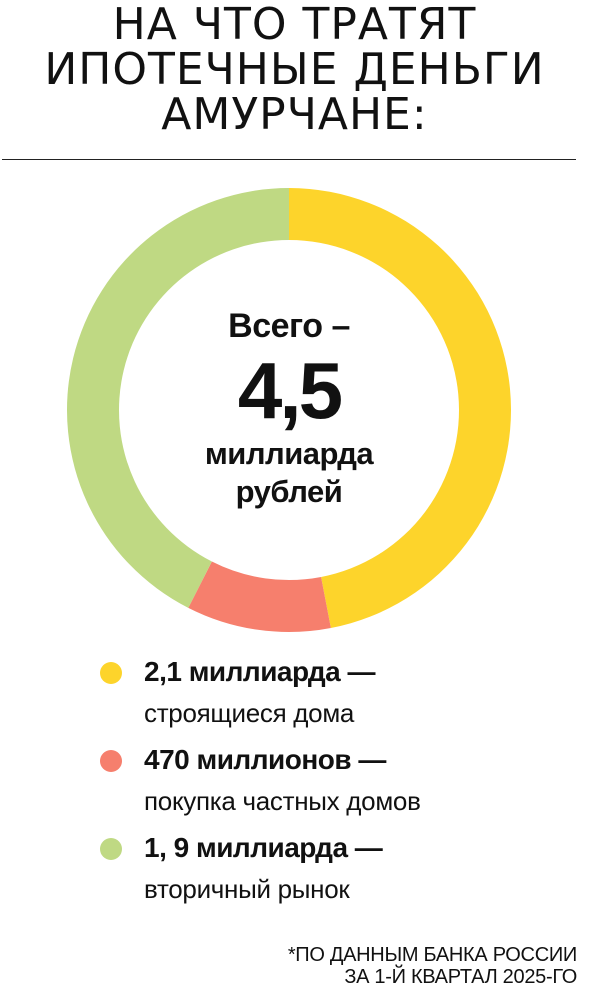  What do you see at coordinates (282, 801) in the screenshot?
I see `legend-label: покупка частных домов` at bounding box center [282, 801].